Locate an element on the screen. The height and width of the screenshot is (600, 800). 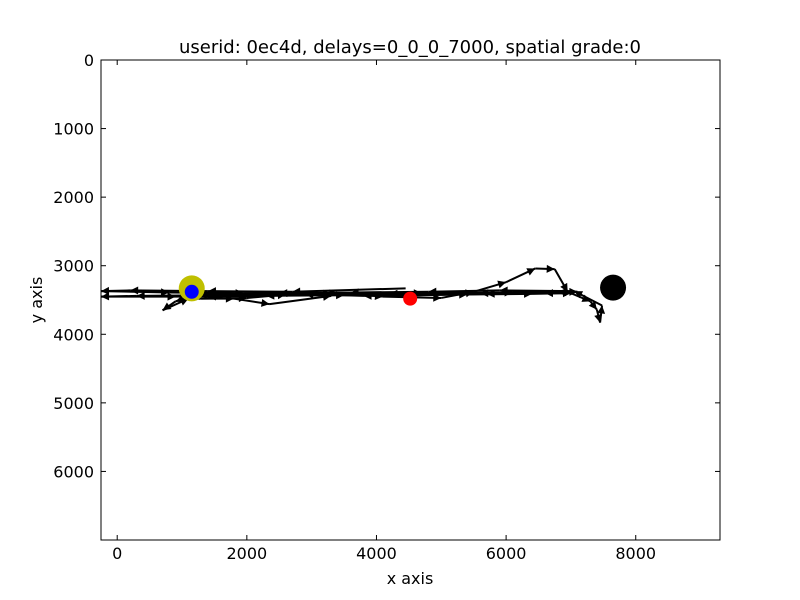
y-tick-label: 4000 is located at coordinates (73, 334).